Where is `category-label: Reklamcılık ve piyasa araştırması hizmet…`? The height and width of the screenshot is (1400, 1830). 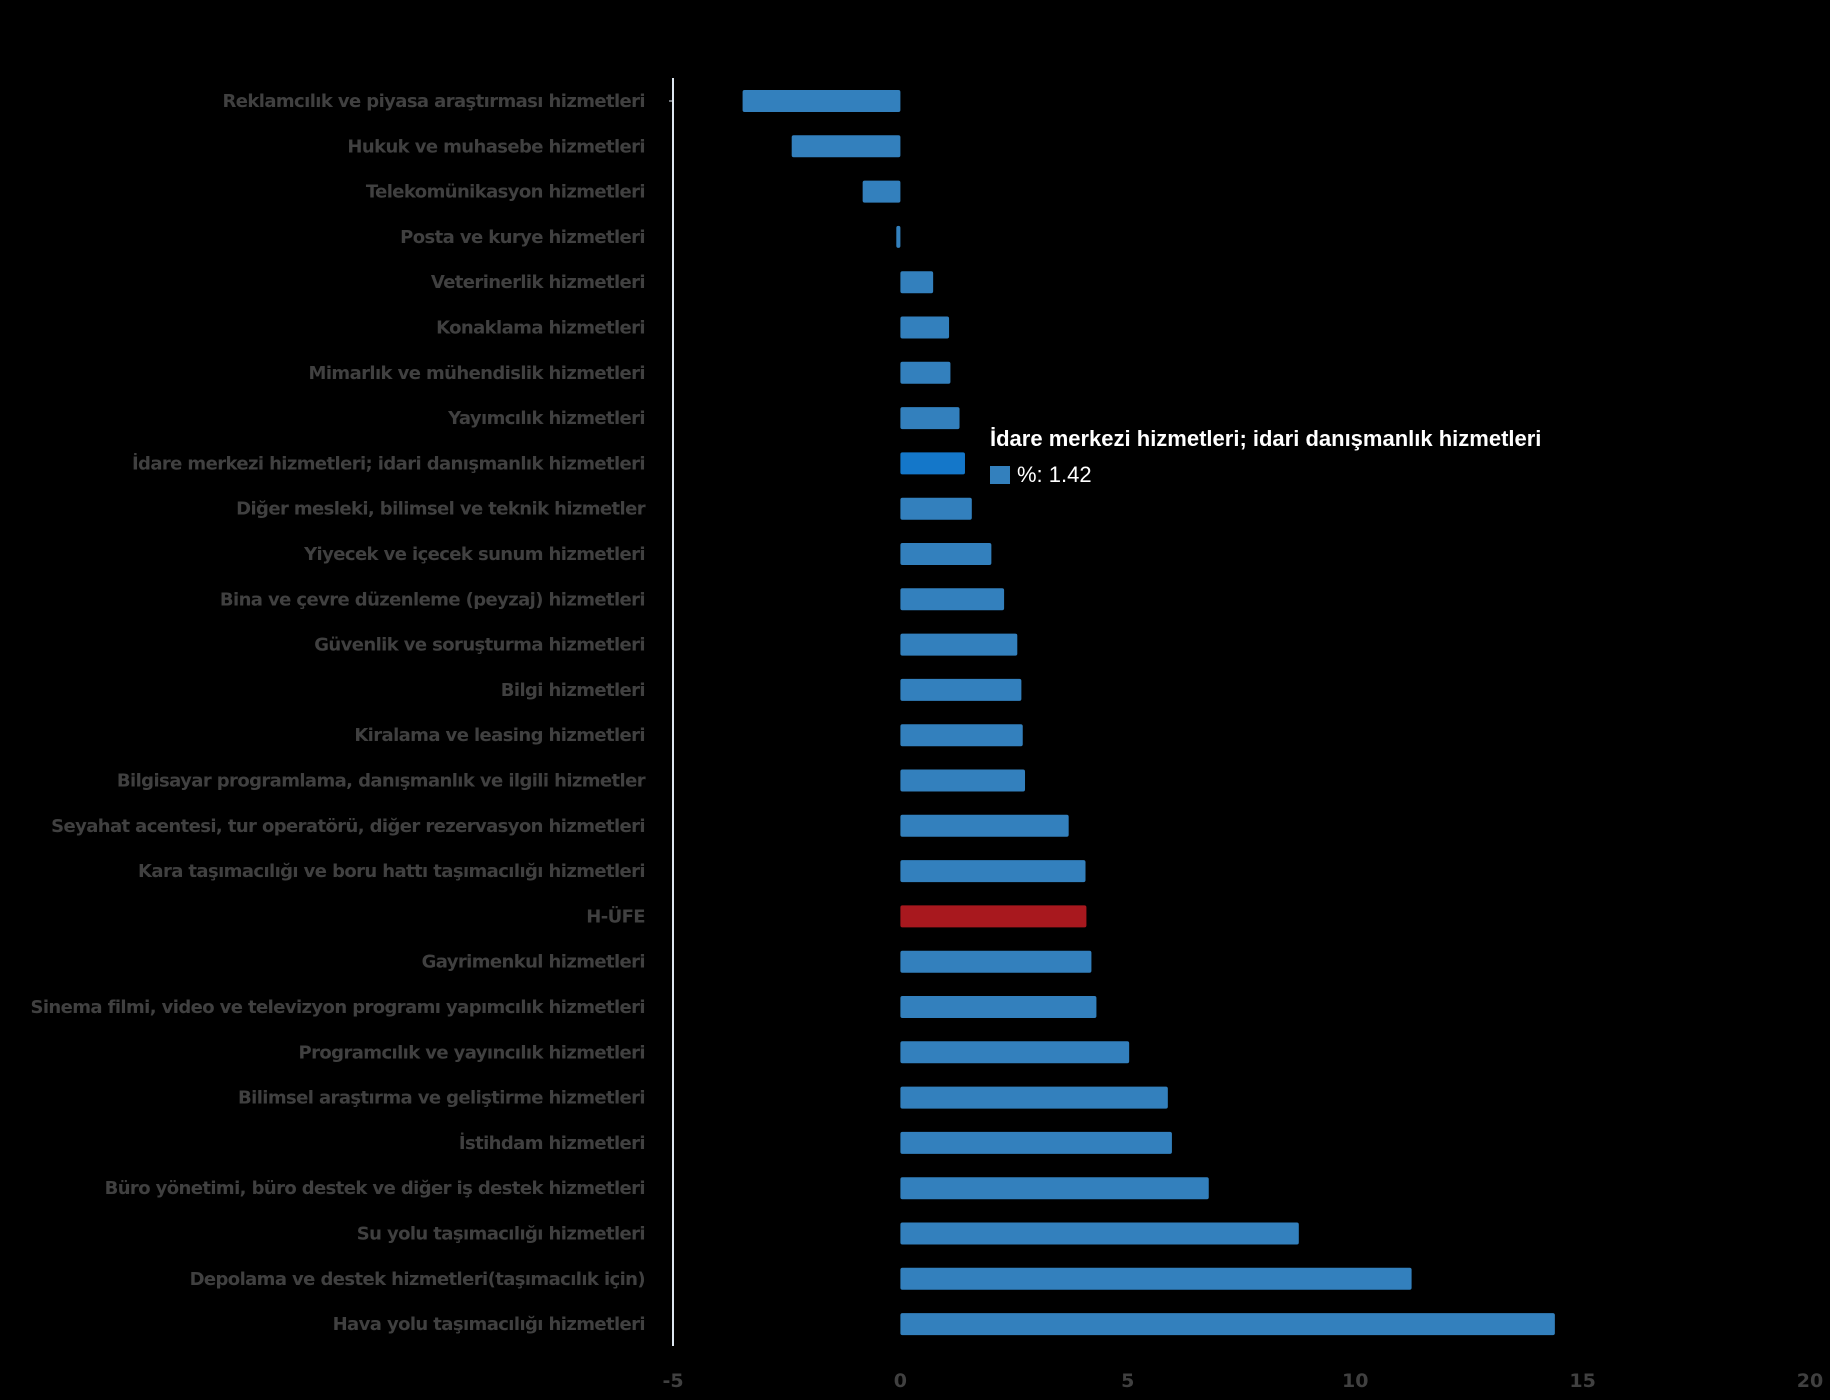
category-label: Reklamcılık ve piyasa araştırması hizmet… is located at coordinates (434, 101).